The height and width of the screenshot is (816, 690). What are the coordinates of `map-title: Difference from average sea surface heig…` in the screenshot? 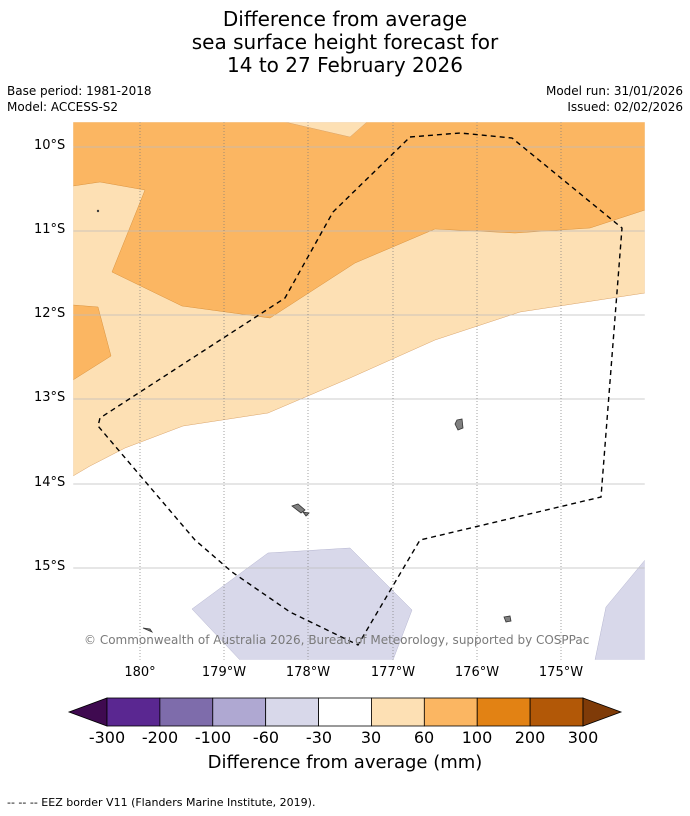 It's located at (345, 42).